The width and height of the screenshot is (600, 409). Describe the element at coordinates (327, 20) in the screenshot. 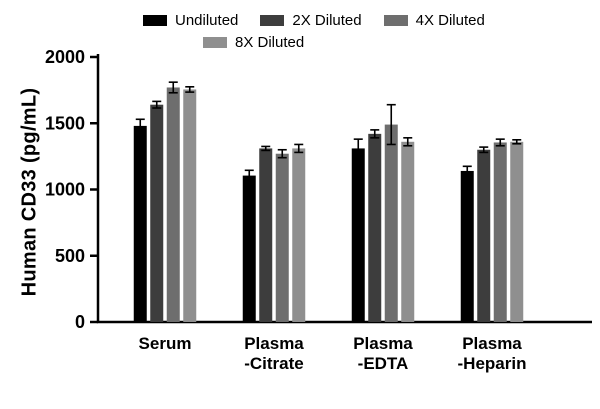

I see `legend-label-2x-diluted: 2X Diluted` at that location.